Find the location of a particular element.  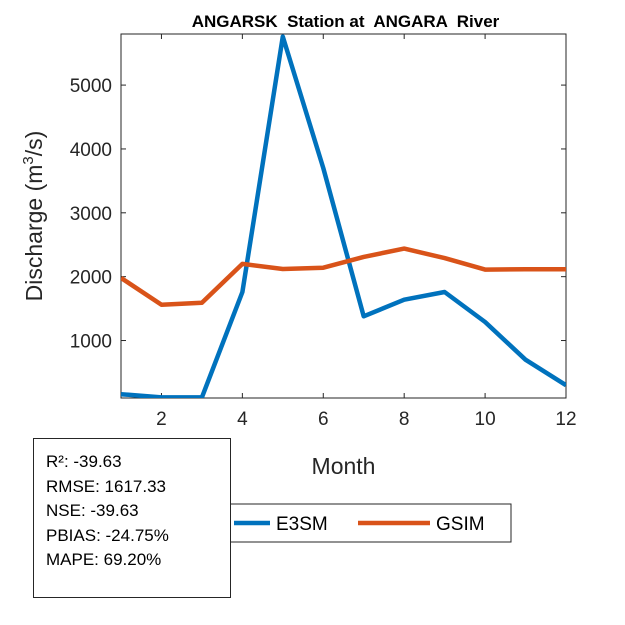

chart-title: ANGARSK Station at ANGARA River is located at coordinates (346, 21).